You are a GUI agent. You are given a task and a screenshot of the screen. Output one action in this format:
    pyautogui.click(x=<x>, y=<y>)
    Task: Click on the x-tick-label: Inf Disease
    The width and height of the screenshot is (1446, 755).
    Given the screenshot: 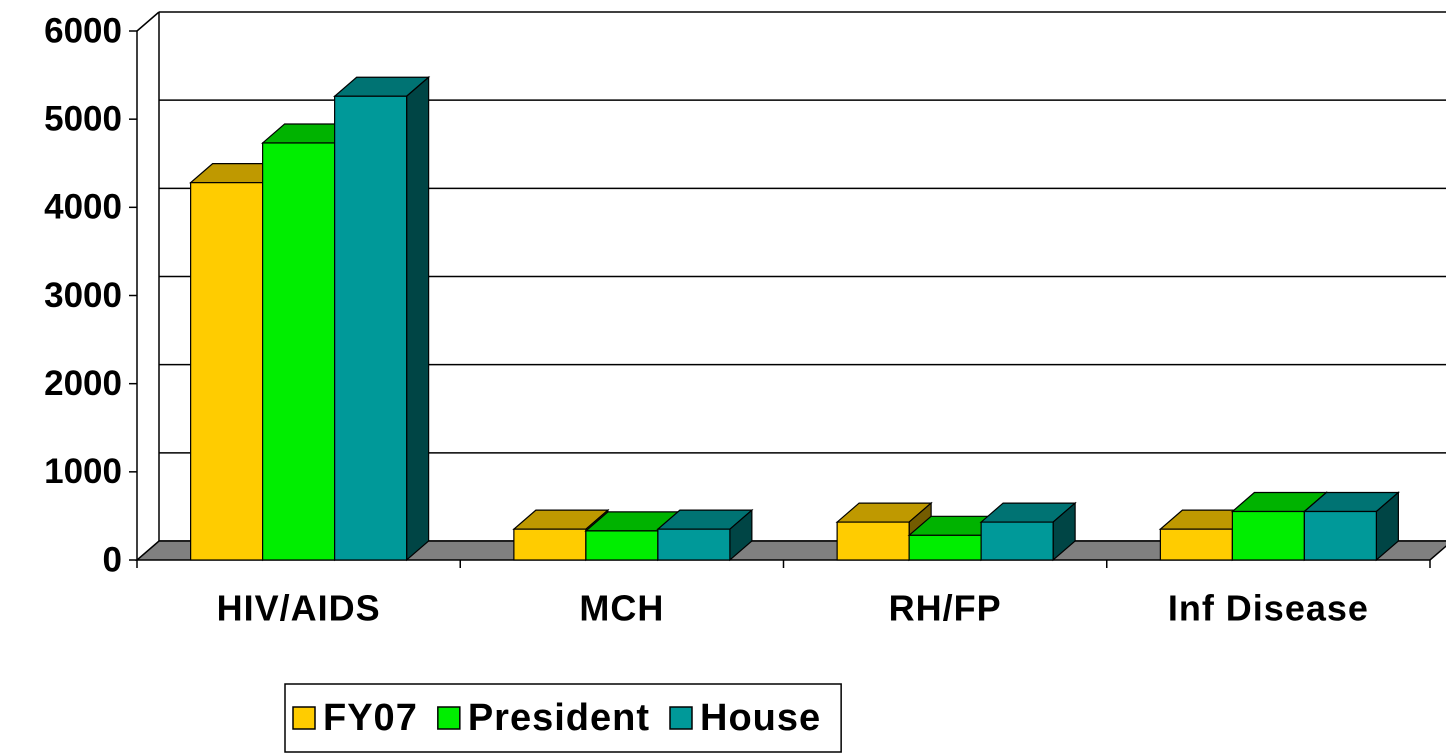 What is the action you would take?
    pyautogui.click(x=1268, y=608)
    